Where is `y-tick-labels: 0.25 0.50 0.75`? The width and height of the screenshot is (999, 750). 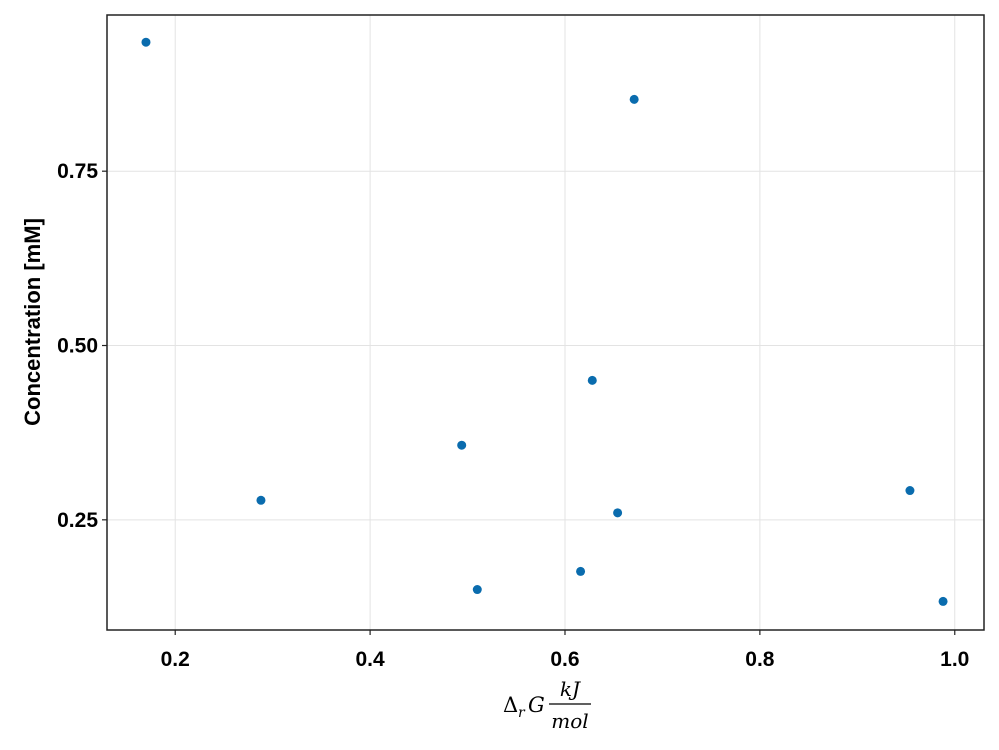
y-tick-labels: 0.25 0.50 0.75 is located at coordinates (77, 346).